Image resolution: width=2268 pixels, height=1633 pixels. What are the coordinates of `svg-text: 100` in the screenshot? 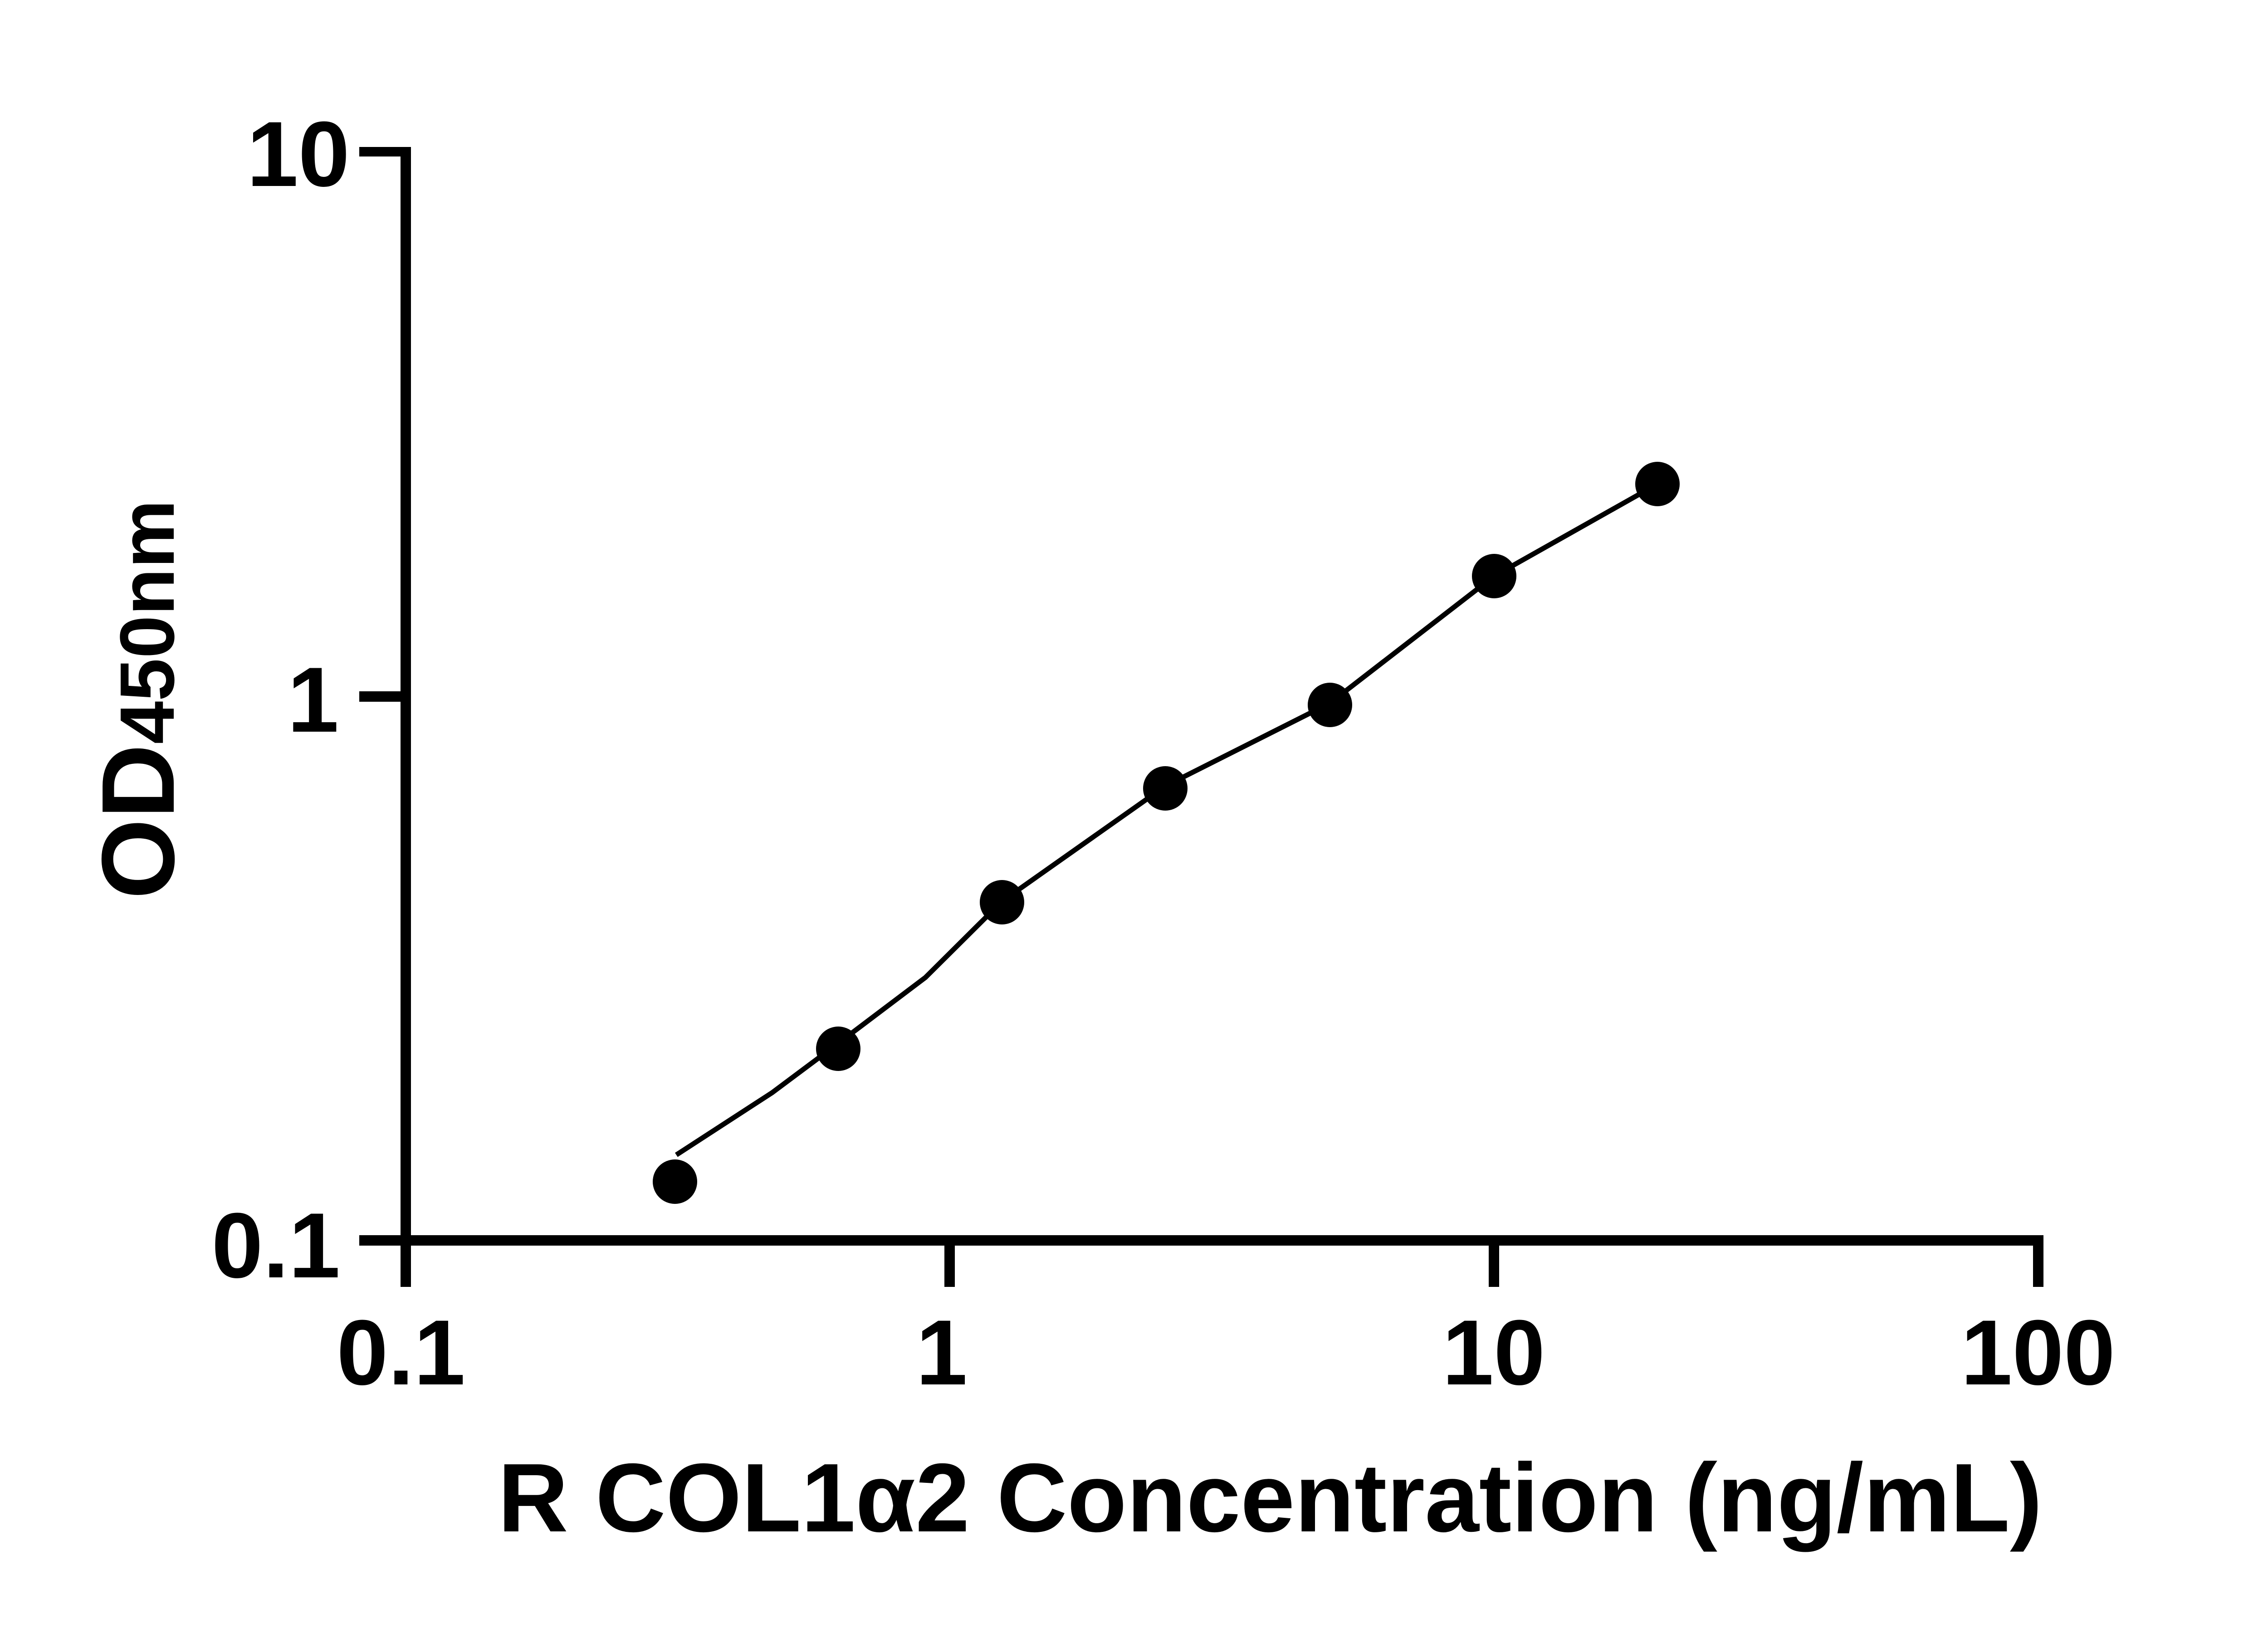 It's located at (2038, 1352).